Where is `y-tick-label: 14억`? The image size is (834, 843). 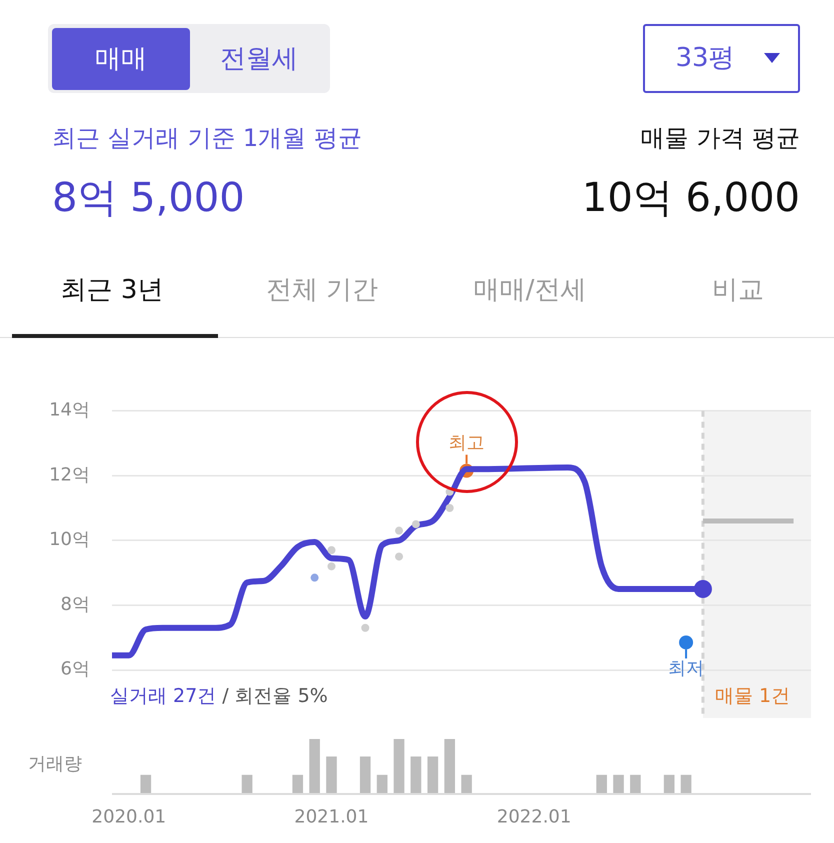 y-tick-label: 14억 is located at coordinates (69, 409).